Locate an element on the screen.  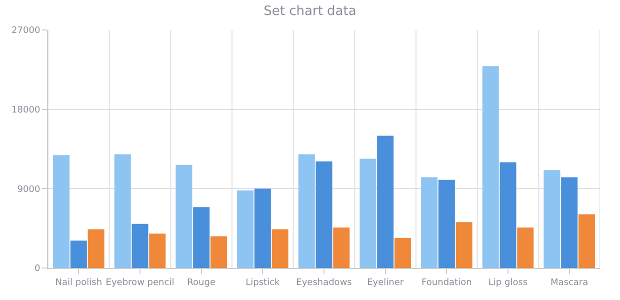
x-tick-label: Foundation is located at coordinates (447, 283).